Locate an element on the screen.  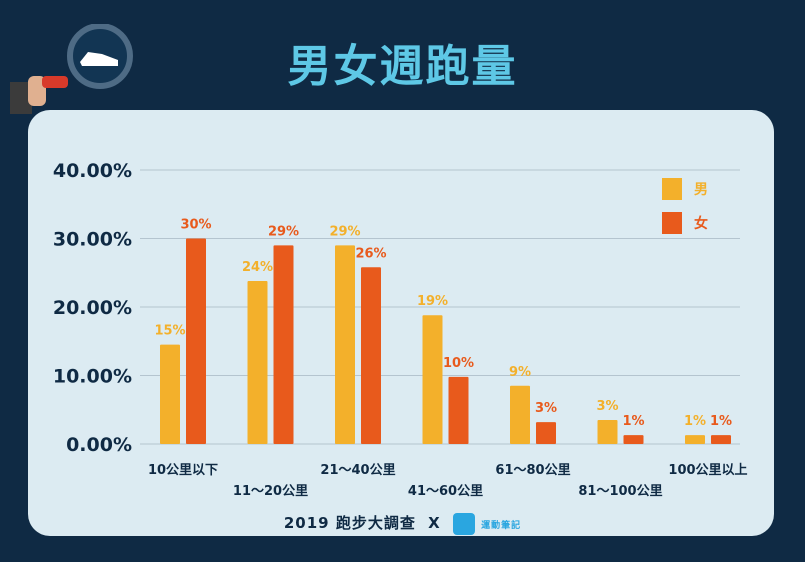
x-tick-label: 81～100公里 is located at coordinates (620, 491).